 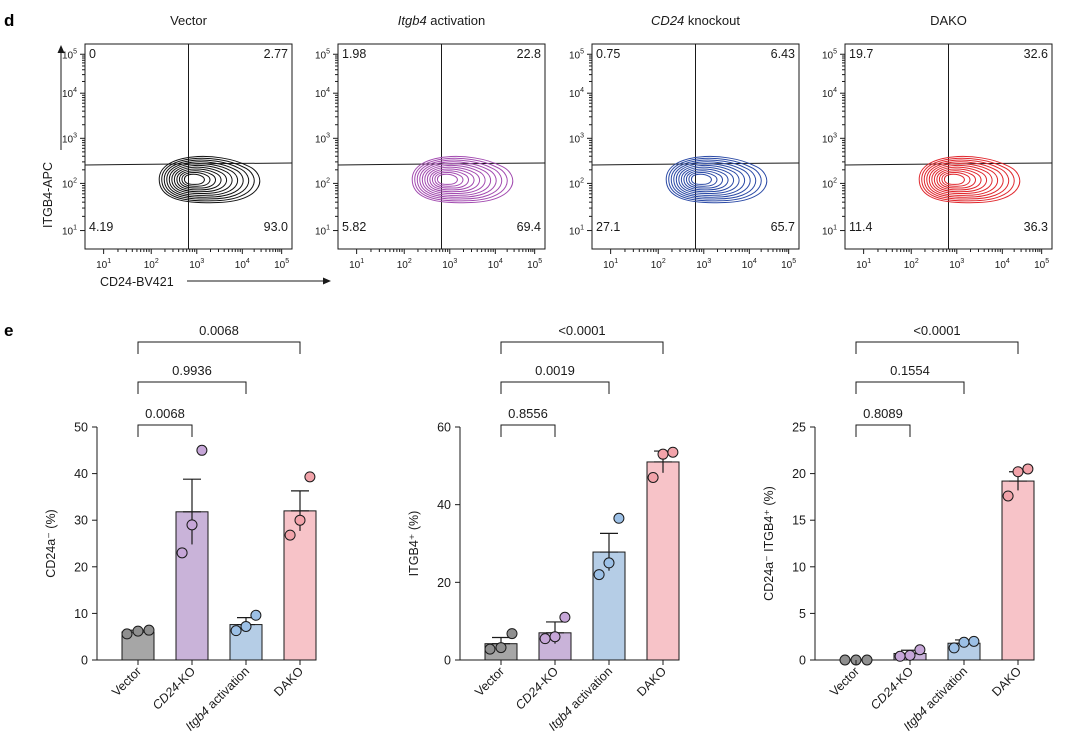 What do you see at coordinates (327, 281) in the screenshot?
I see `x-axis-arrowhead` at bounding box center [327, 281].